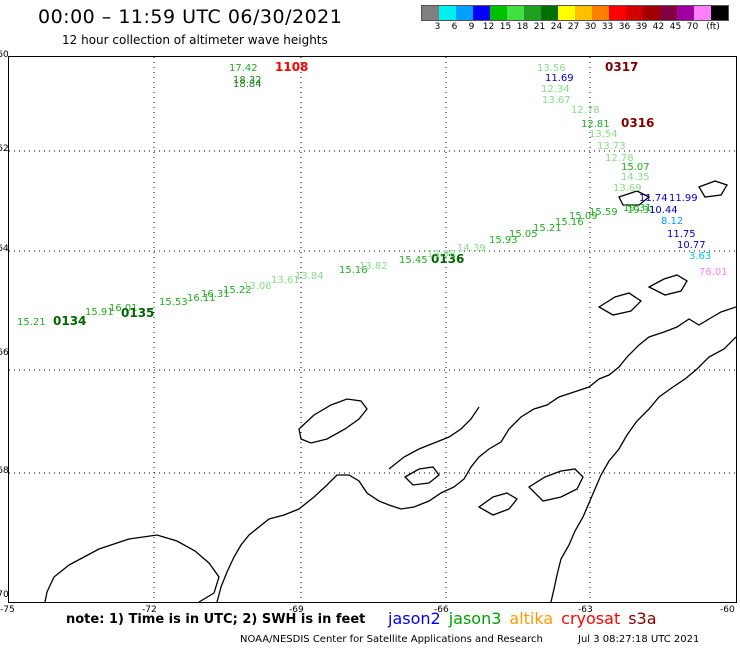  I want to click on legend-label: 27, so click(573, 27).